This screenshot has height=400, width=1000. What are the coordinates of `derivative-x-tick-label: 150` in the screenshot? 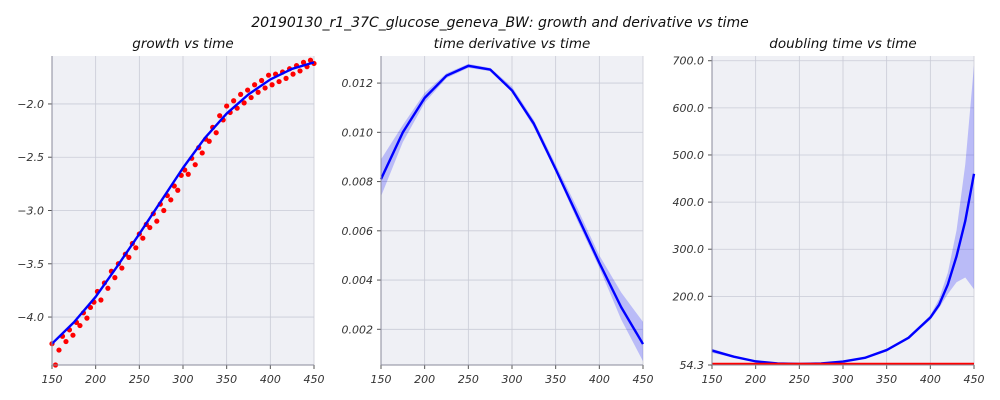 It's located at (381, 379).